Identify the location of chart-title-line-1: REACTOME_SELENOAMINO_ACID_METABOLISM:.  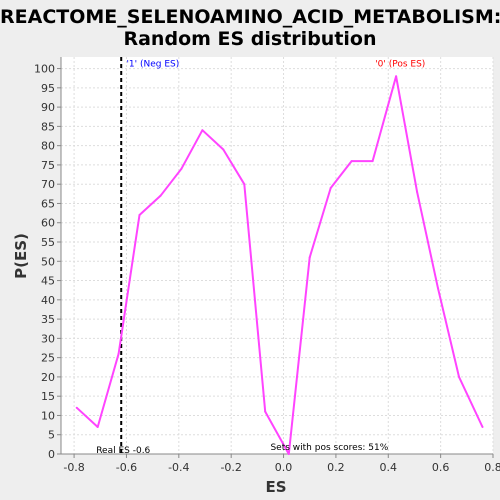
(250, 17).